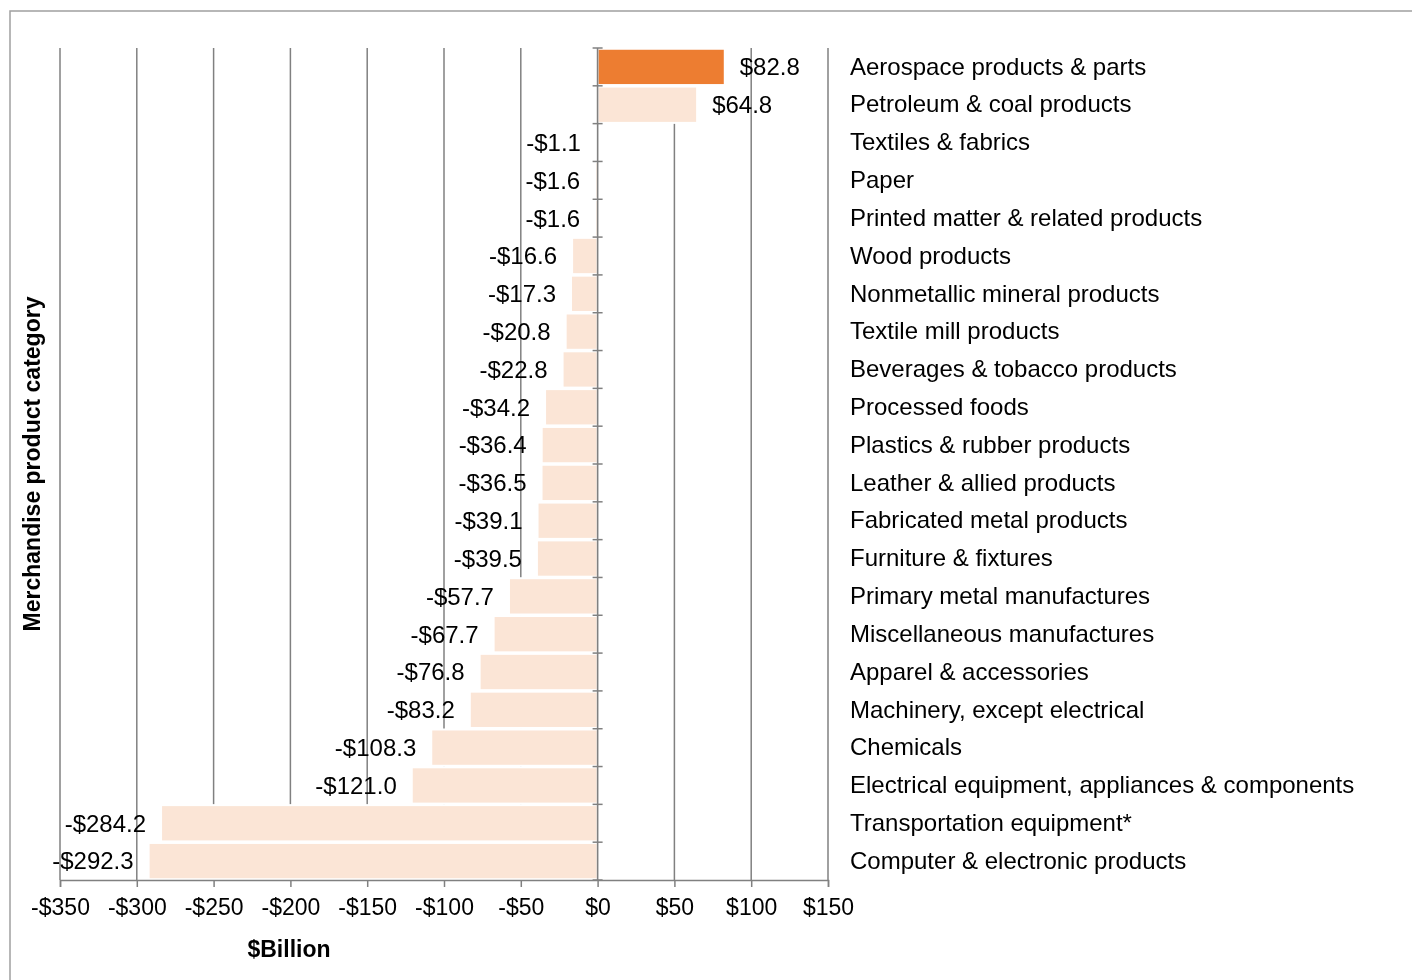  What do you see at coordinates (459, 596) in the screenshot?
I see `data-label: -$57.7` at bounding box center [459, 596].